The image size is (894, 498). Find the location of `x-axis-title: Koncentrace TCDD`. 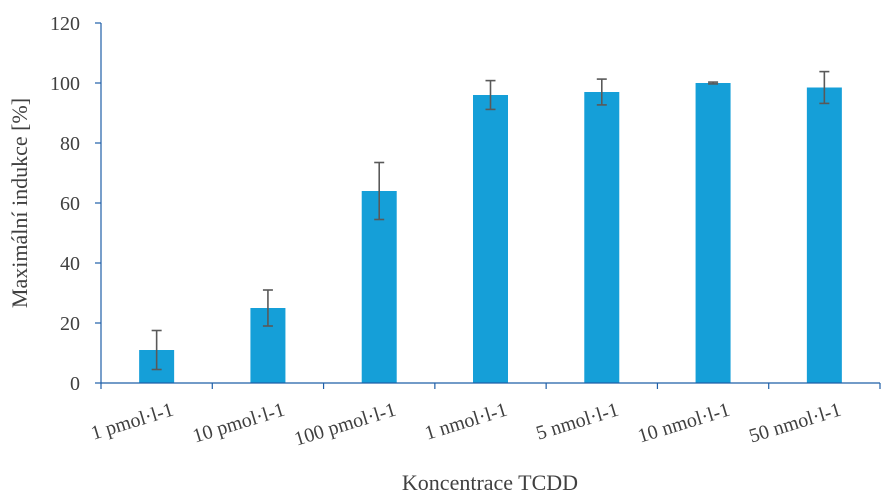

x-axis-title: Koncentrace TCDD is located at coordinates (490, 482).